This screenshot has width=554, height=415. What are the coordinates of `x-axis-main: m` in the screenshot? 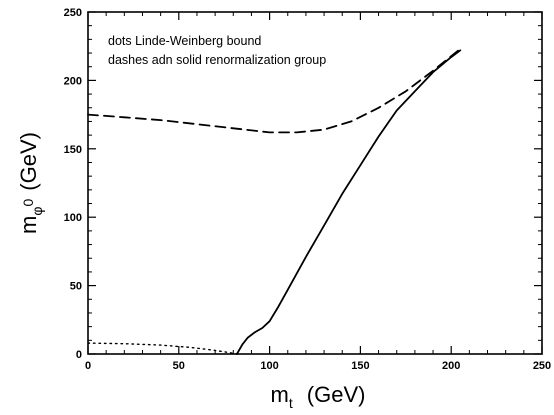 It's located at (280, 394).